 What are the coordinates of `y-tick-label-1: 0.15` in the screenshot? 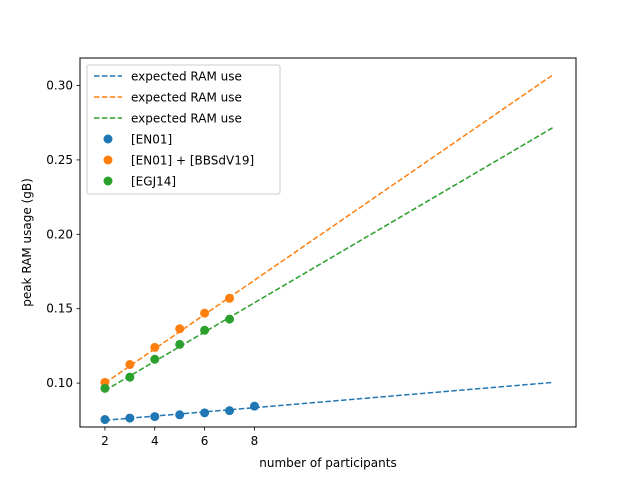 It's located at (59, 309).